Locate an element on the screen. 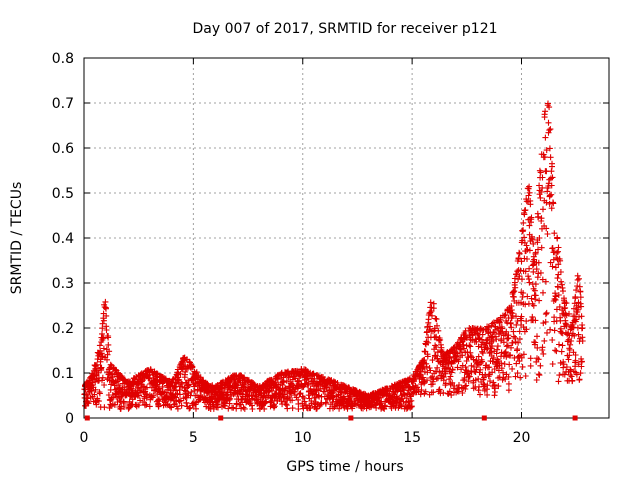 This screenshot has height=480, width=640. x-axis-title: GPS time / hours is located at coordinates (344, 467).